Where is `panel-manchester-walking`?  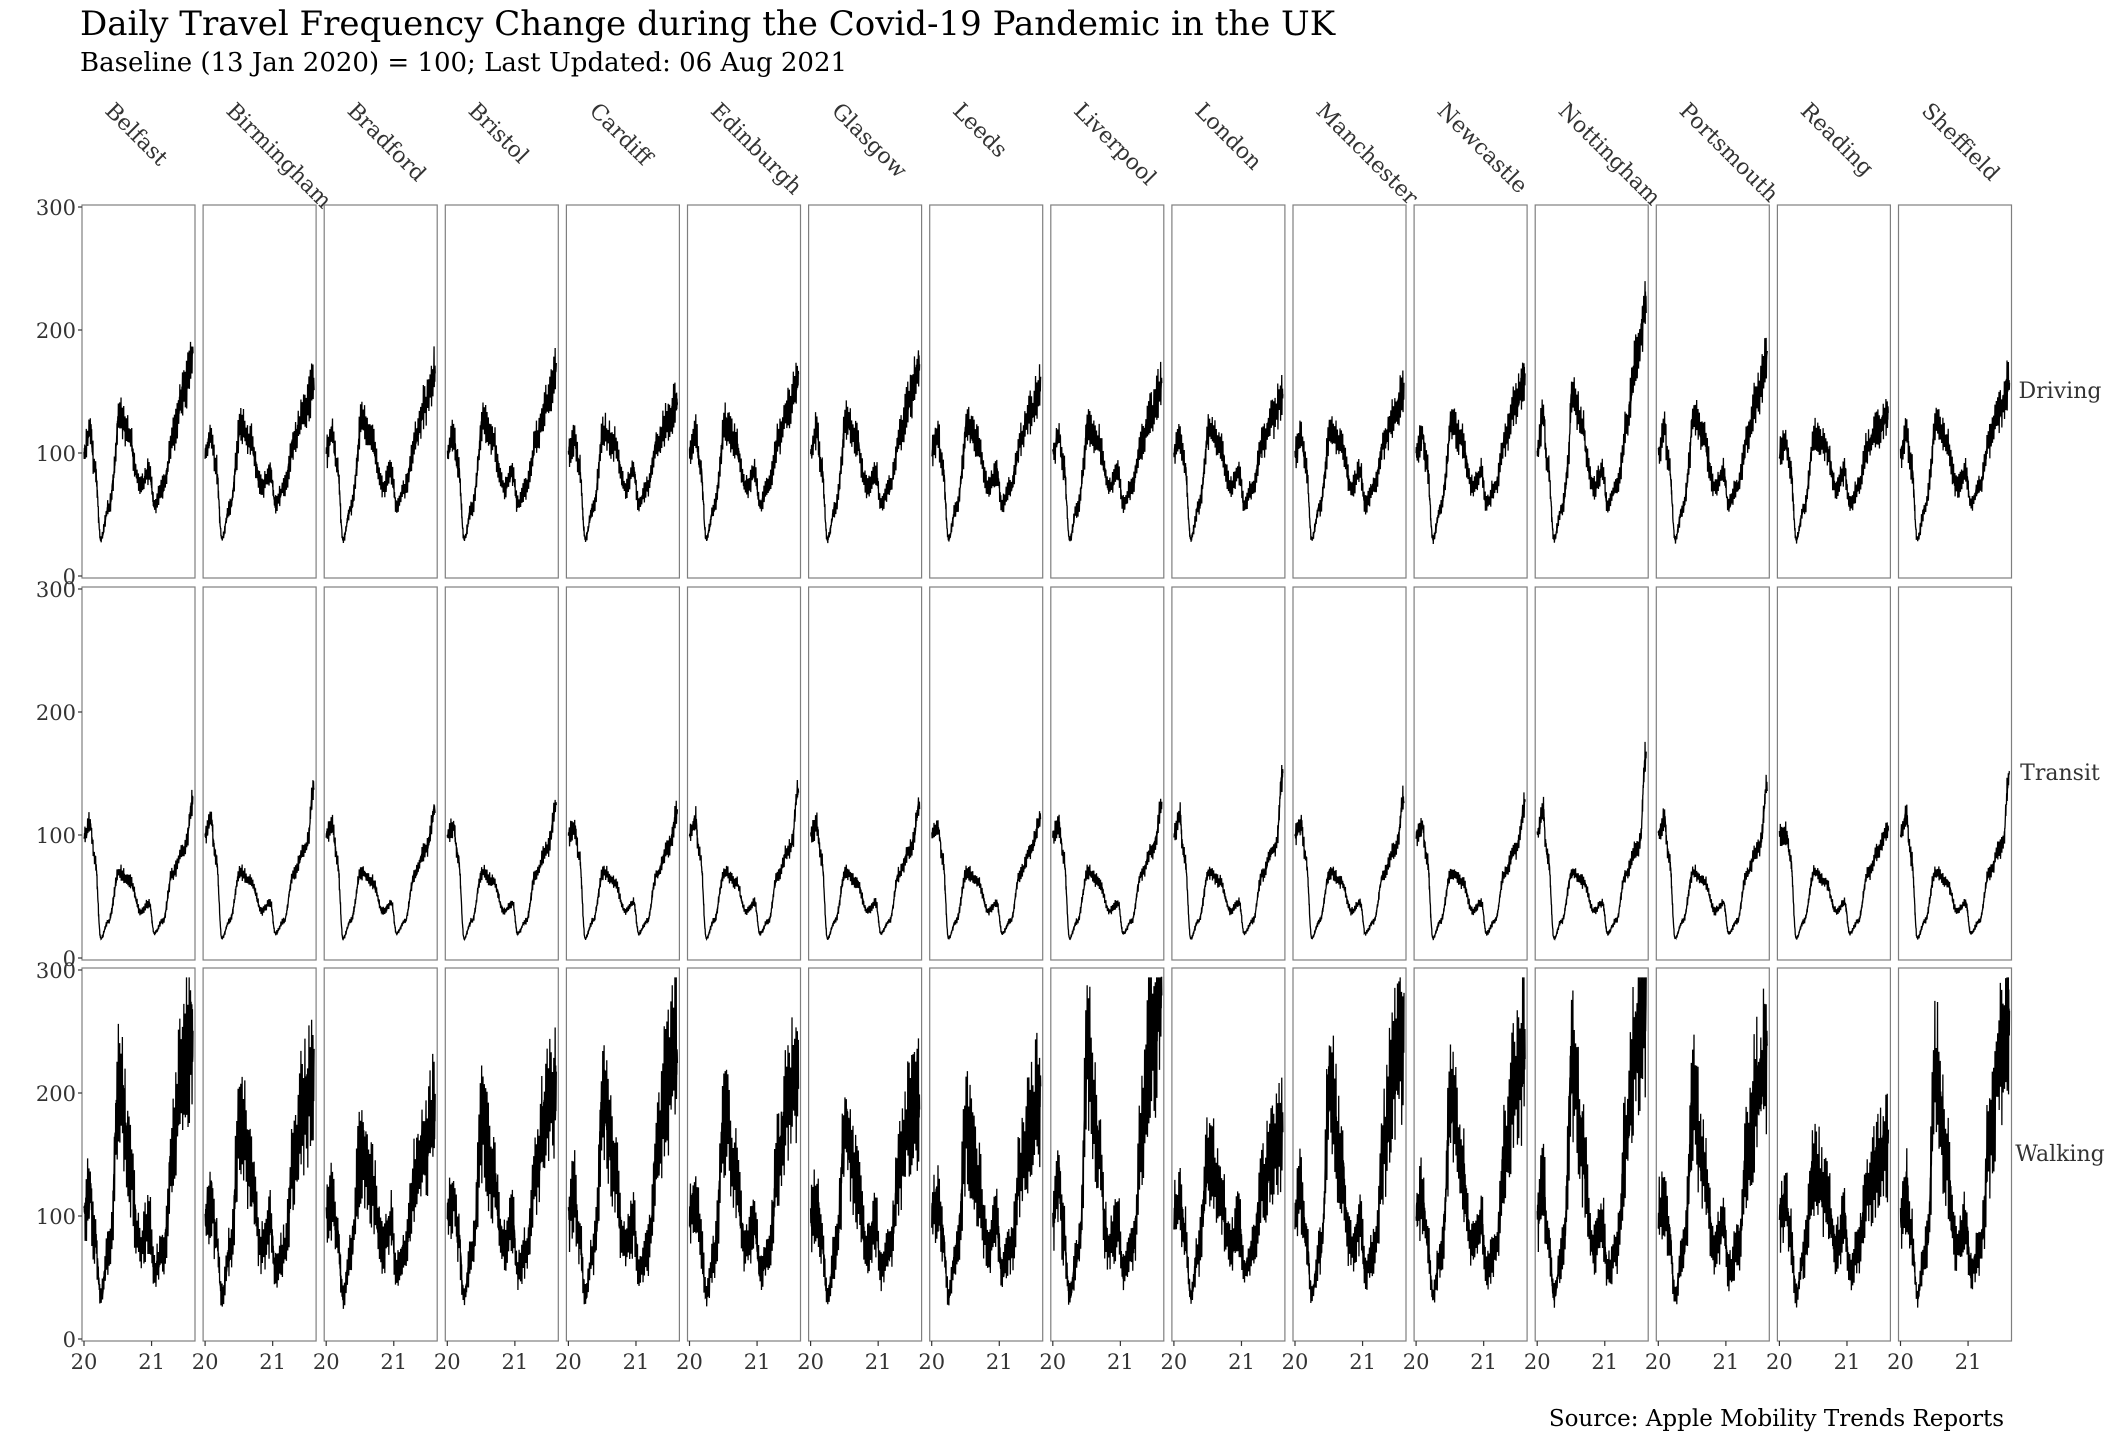
panel-manchester-walking is located at coordinates (1349, 1154).